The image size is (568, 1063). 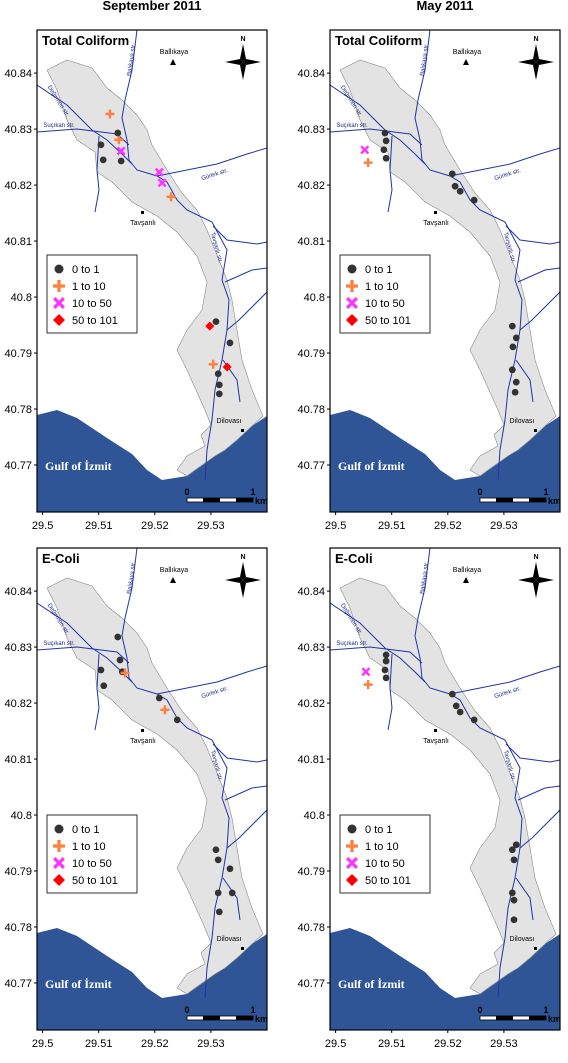 What do you see at coordinates (311, 74) in the screenshot?
I see `y-tick-label: 40.84` at bounding box center [311, 74].